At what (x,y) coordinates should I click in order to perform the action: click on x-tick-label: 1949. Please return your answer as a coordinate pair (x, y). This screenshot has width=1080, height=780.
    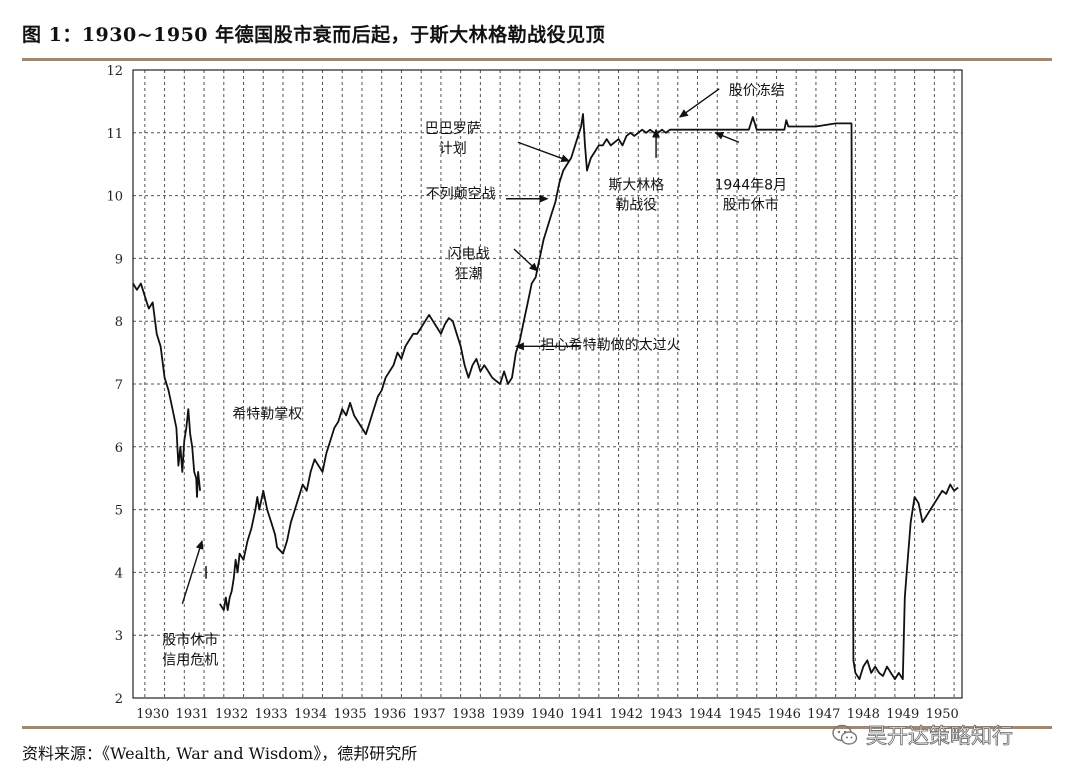
    Looking at the image, I should click on (902, 714).